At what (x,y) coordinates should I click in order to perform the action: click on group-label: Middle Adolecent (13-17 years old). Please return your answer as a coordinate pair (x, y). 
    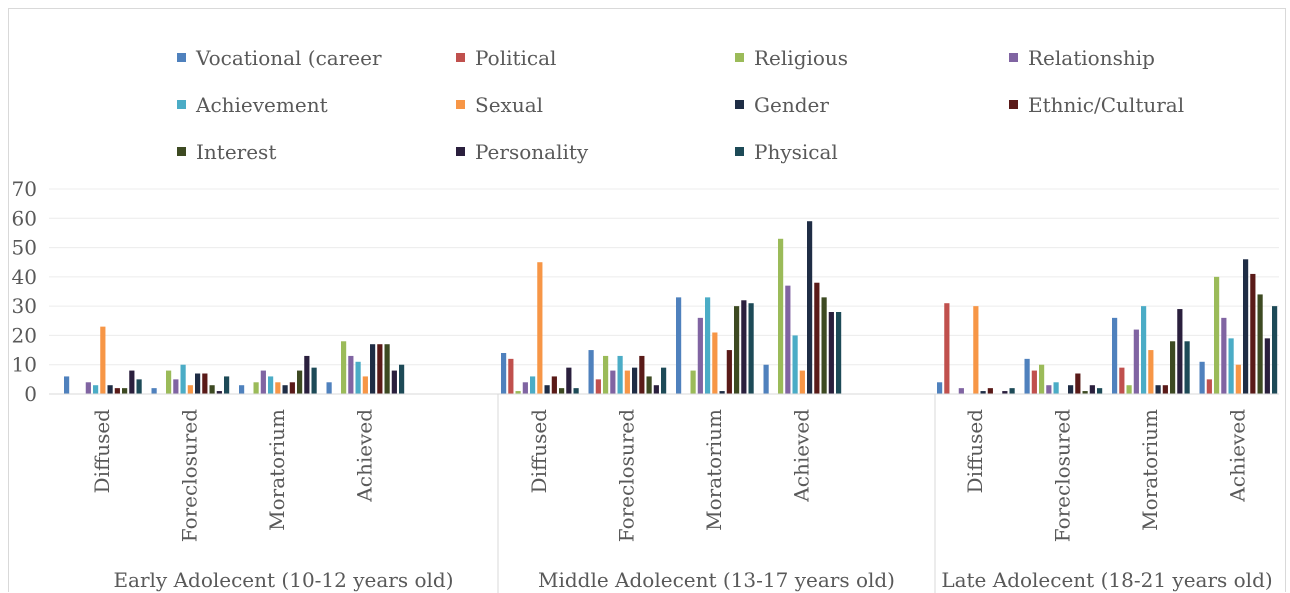
    Looking at the image, I should click on (716, 580).